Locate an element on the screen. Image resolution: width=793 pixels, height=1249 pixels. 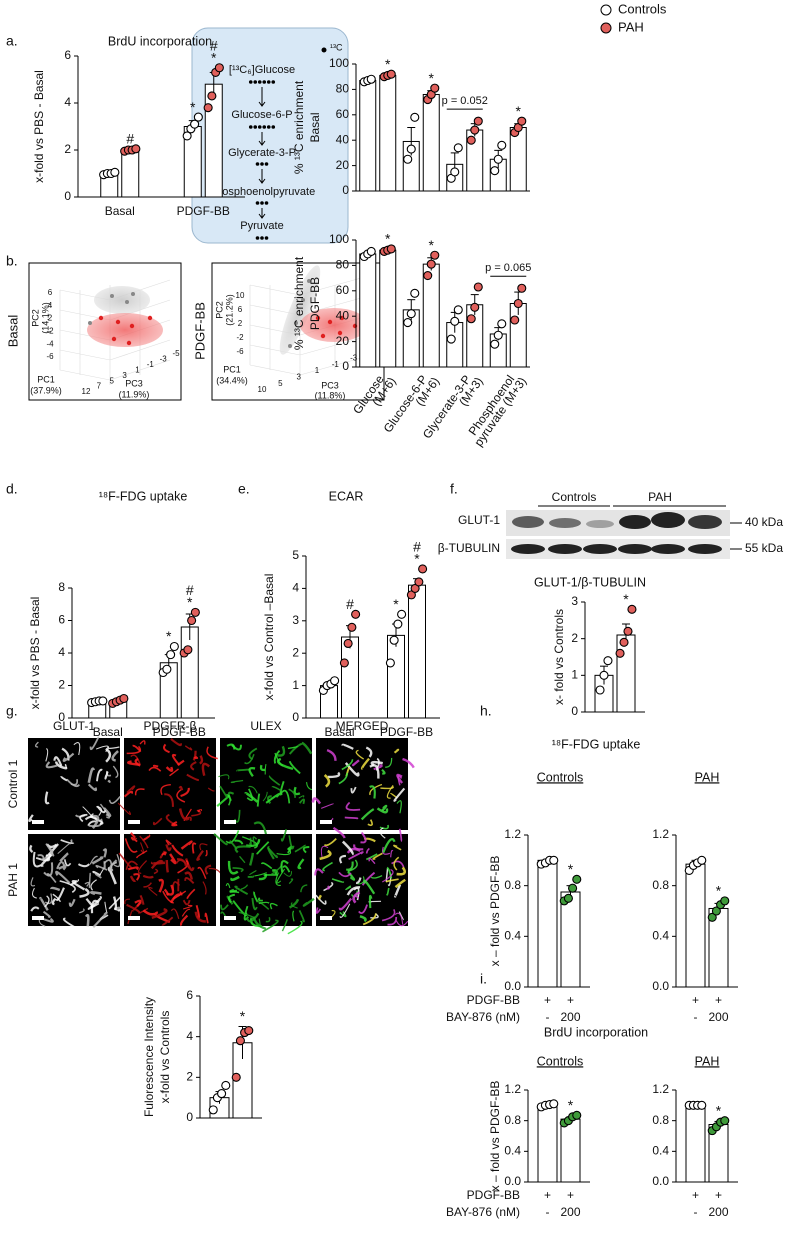
y-tick-label: 100 is located at coordinates (339, 239).